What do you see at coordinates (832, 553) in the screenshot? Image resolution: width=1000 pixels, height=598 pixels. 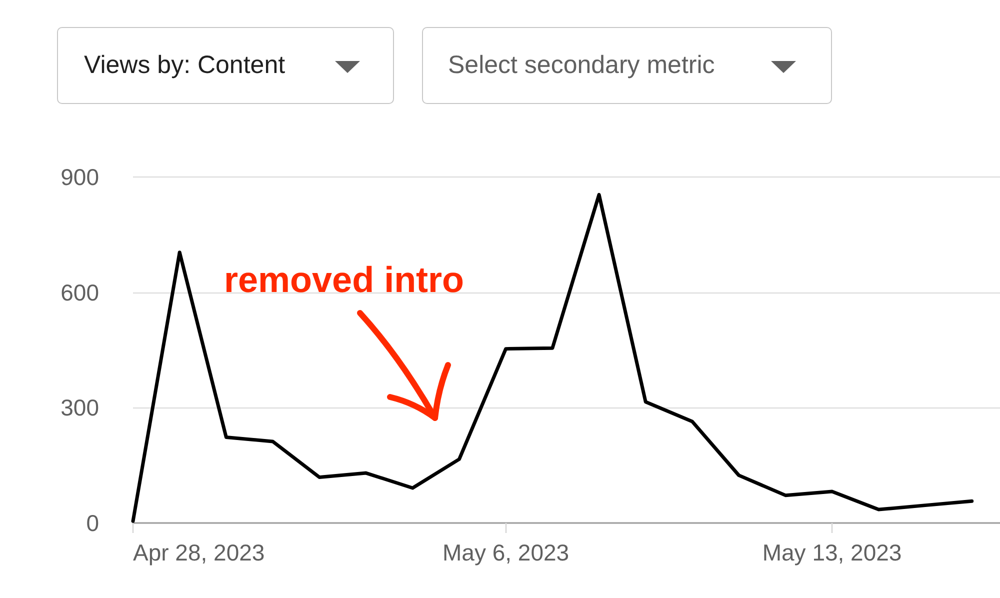 I see `x-tick-label: May 13, 2023` at bounding box center [832, 553].